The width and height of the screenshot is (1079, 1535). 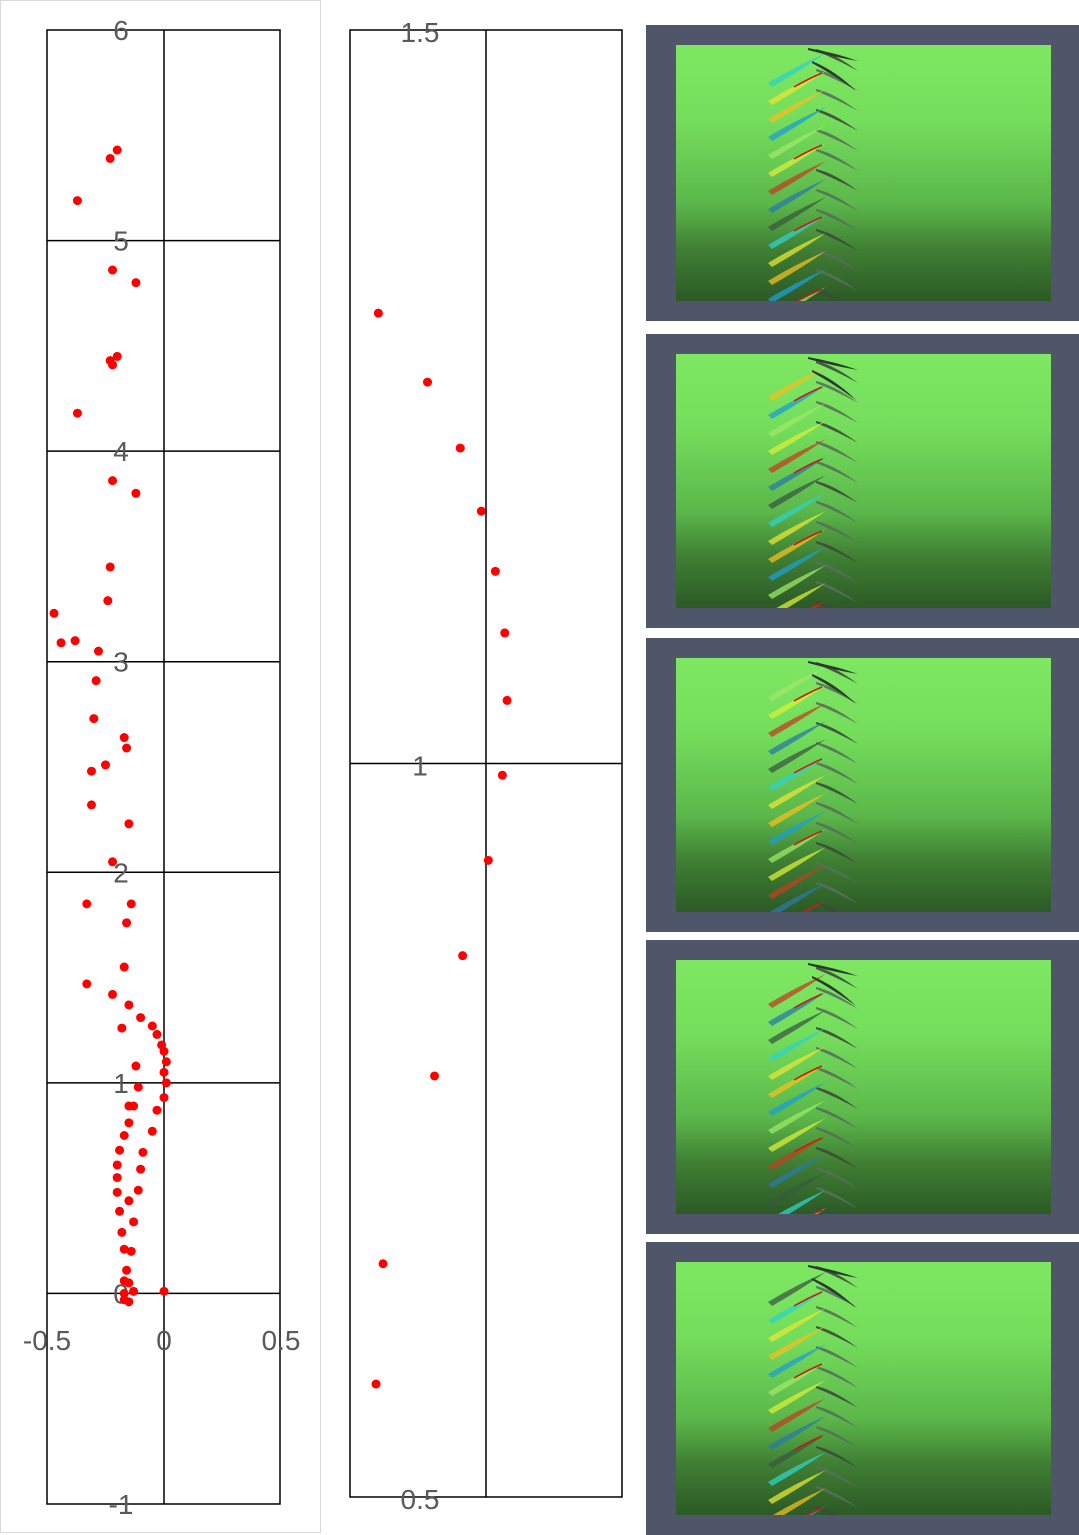 What do you see at coordinates (164, 1340) in the screenshot?
I see `x-tick-label: 0` at bounding box center [164, 1340].